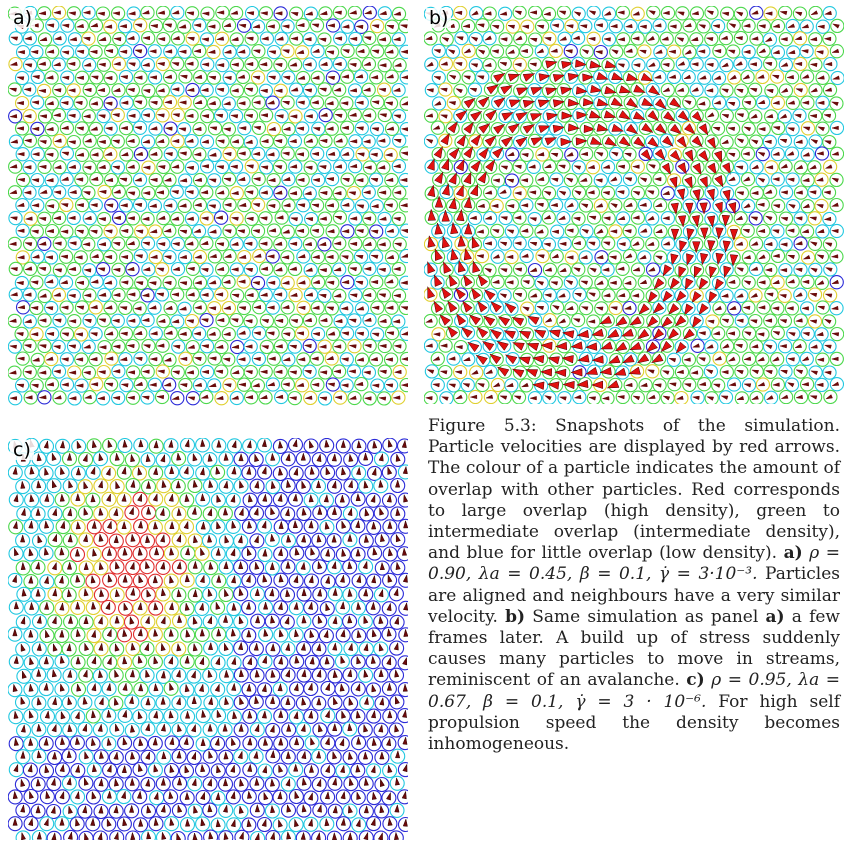 This screenshot has height=841, width=844. Describe the element at coordinates (793, 553) in the screenshot. I see `caption-a-label: a)` at that location.